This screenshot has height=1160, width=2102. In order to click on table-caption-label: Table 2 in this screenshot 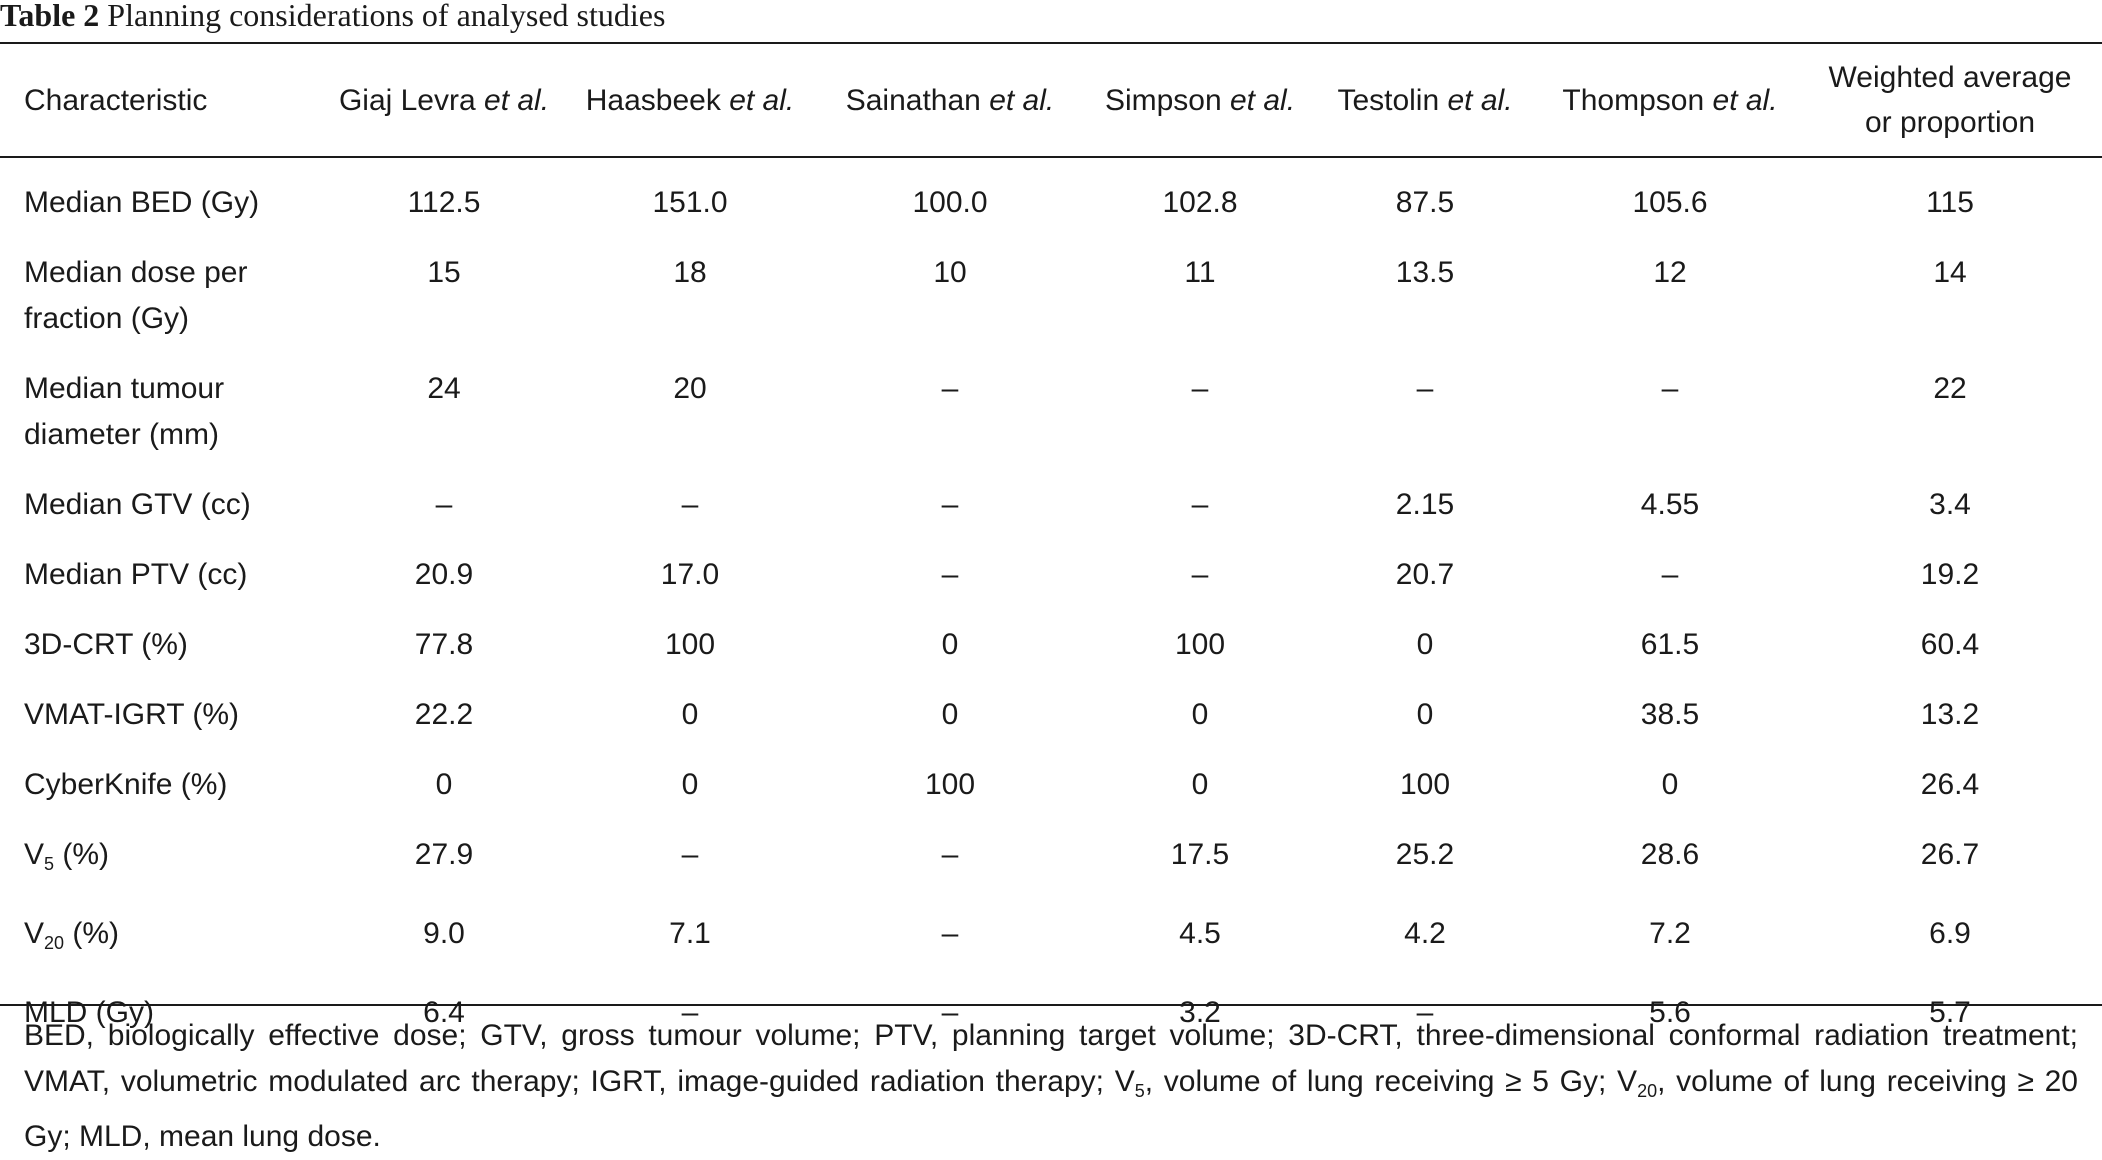, I will do `click(50, 16)`.